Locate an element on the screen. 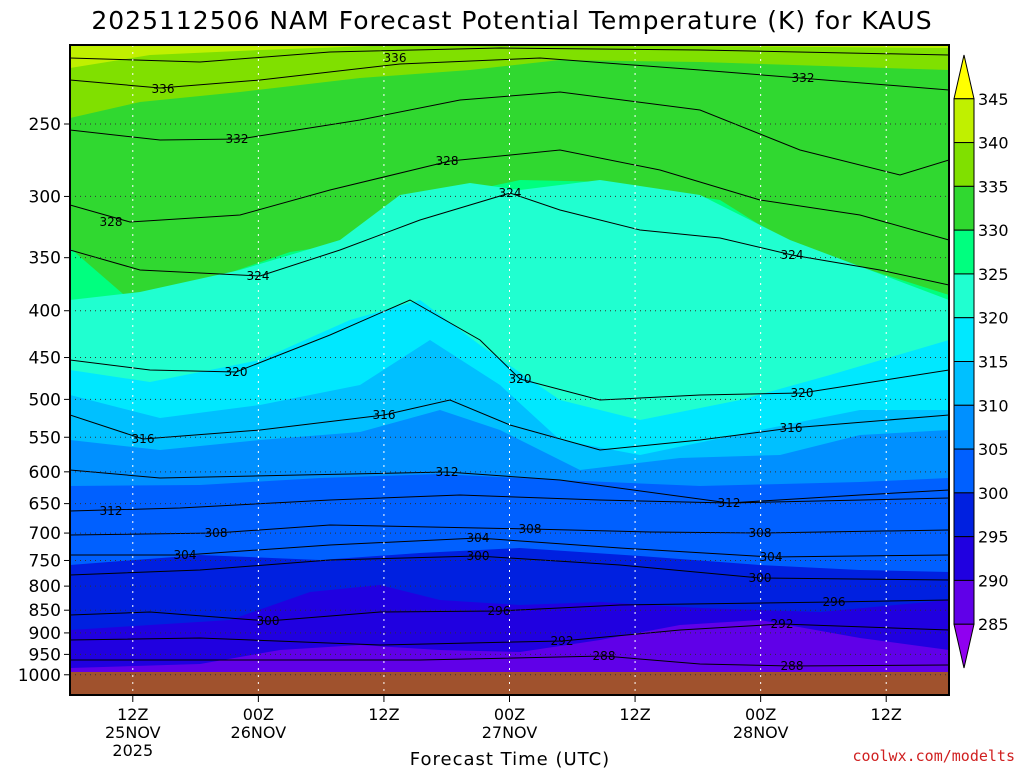 Image resolution: width=1024 pixels, height=768 pixels. y-tick-label: 400 is located at coordinates (45, 312).